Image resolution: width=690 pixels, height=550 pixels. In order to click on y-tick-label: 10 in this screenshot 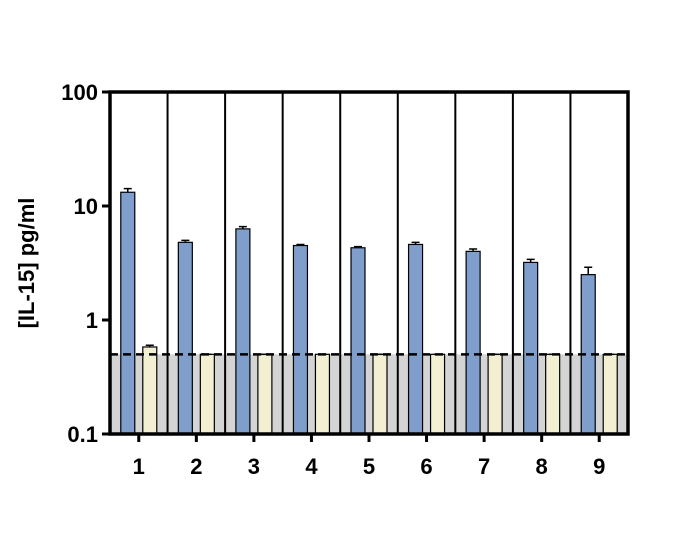, I will do `click(86, 206)`.